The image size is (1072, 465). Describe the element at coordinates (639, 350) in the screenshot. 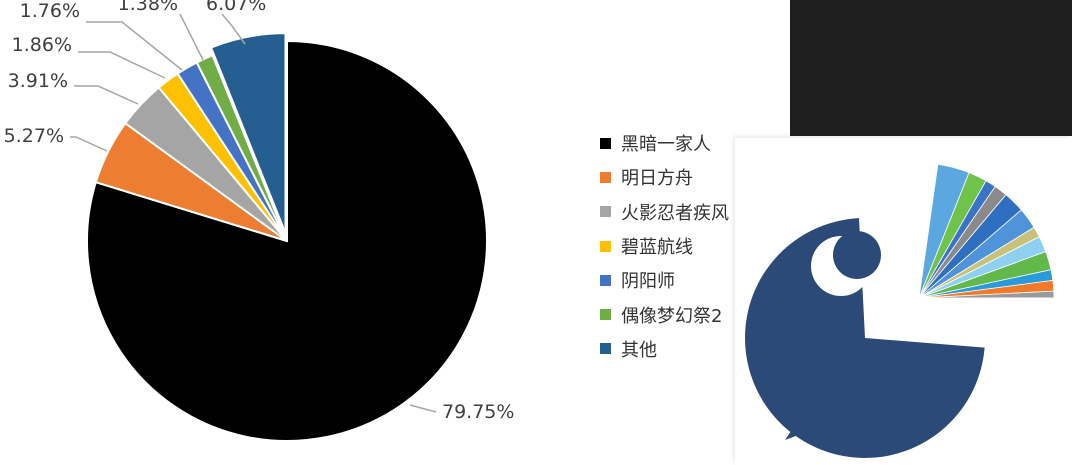

I see `legend-label: 其他` at that location.